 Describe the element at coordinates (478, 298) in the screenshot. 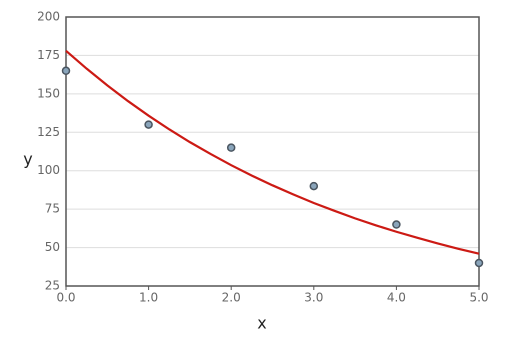

I see `x-tick-label: 5.0` at that location.